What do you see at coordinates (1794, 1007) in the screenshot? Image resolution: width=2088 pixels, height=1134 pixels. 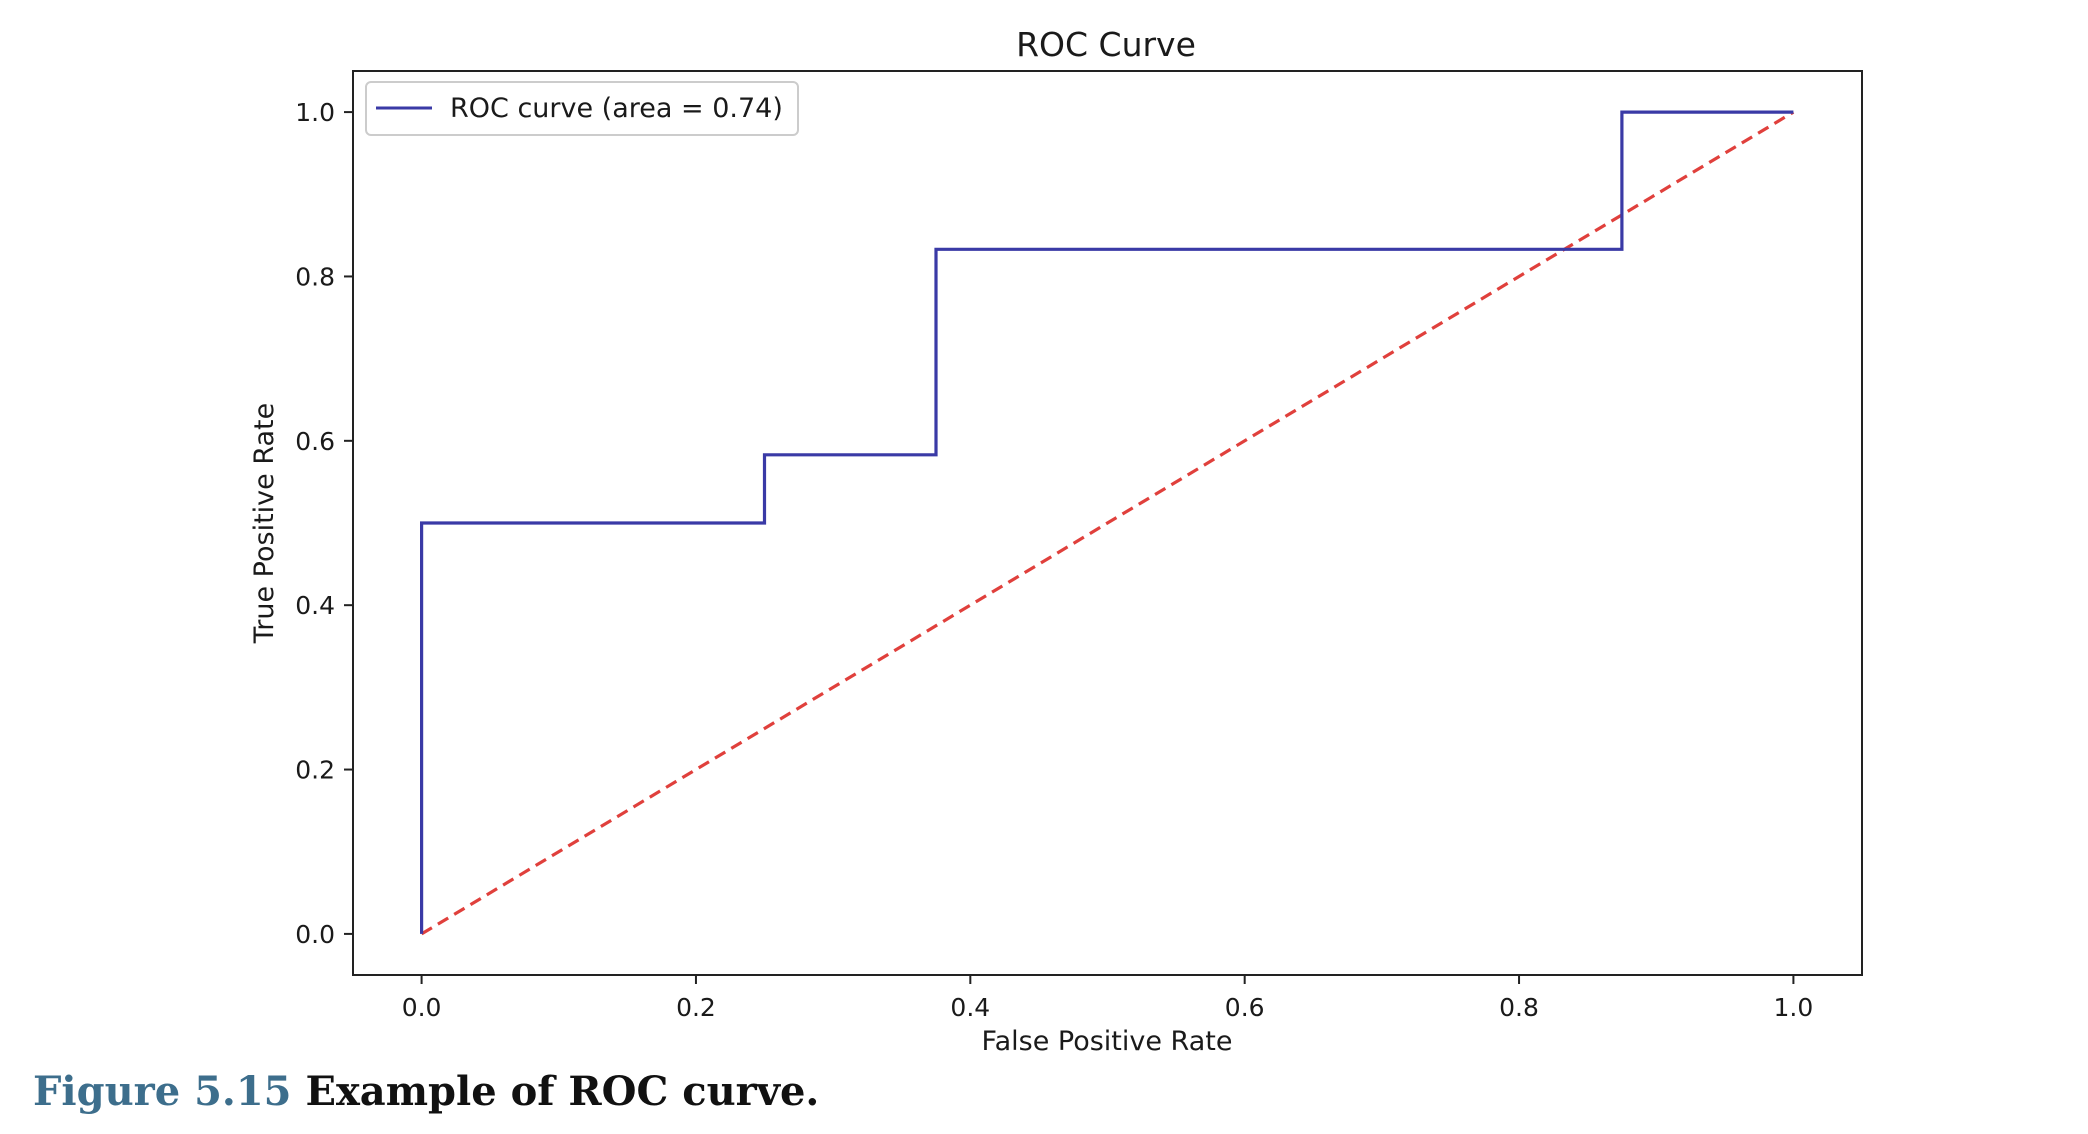 I see `x-tick-label: 1.0` at bounding box center [1794, 1007].